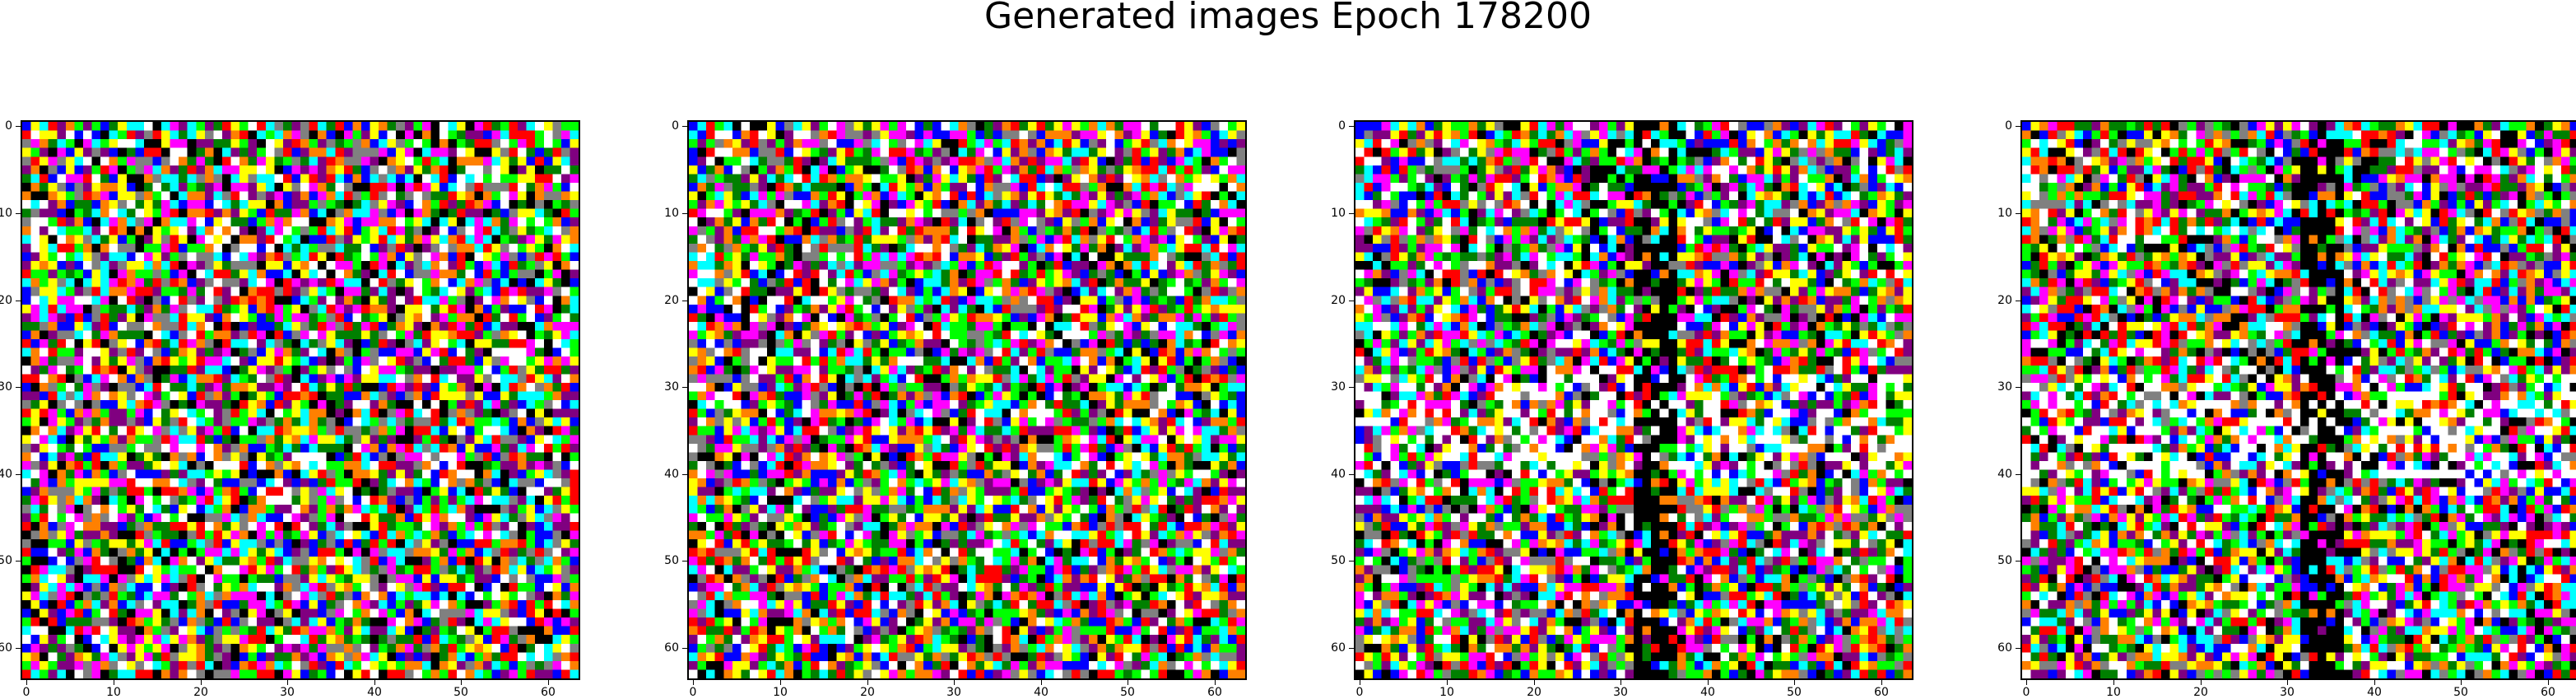  I want to click on figure-title: Generated images Epoch 178200, so click(1288, 18).